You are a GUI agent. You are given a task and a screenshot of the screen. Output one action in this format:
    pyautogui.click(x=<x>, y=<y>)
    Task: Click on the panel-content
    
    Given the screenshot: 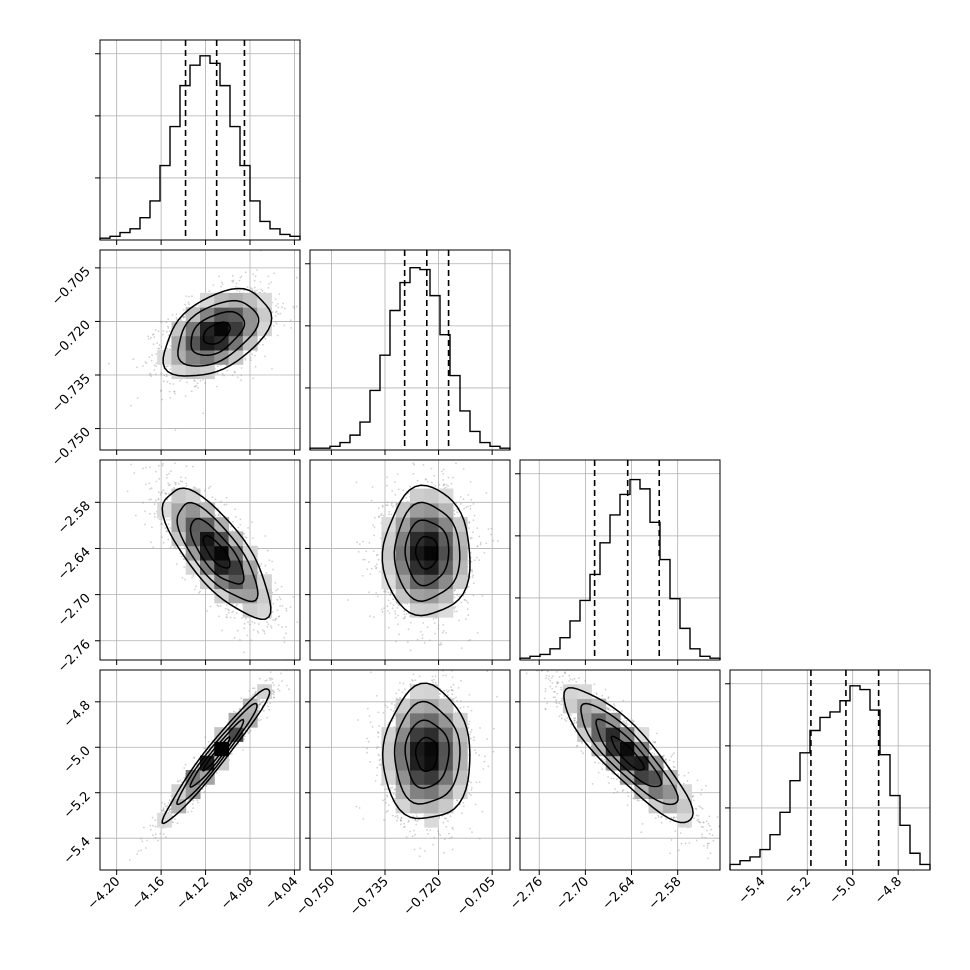 What is the action you would take?
    pyautogui.click(x=423, y=557)
    